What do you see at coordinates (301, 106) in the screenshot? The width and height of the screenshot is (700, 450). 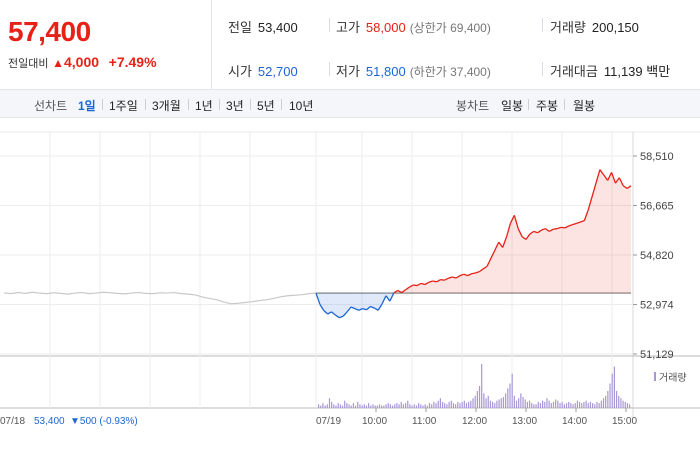 I see `period-10y: 10년` at bounding box center [301, 106].